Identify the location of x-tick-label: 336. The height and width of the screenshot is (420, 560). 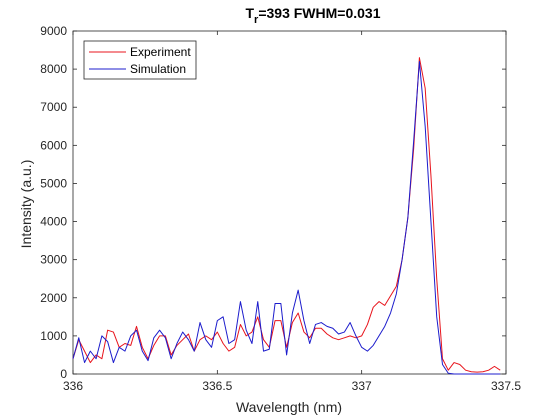
(73, 386).